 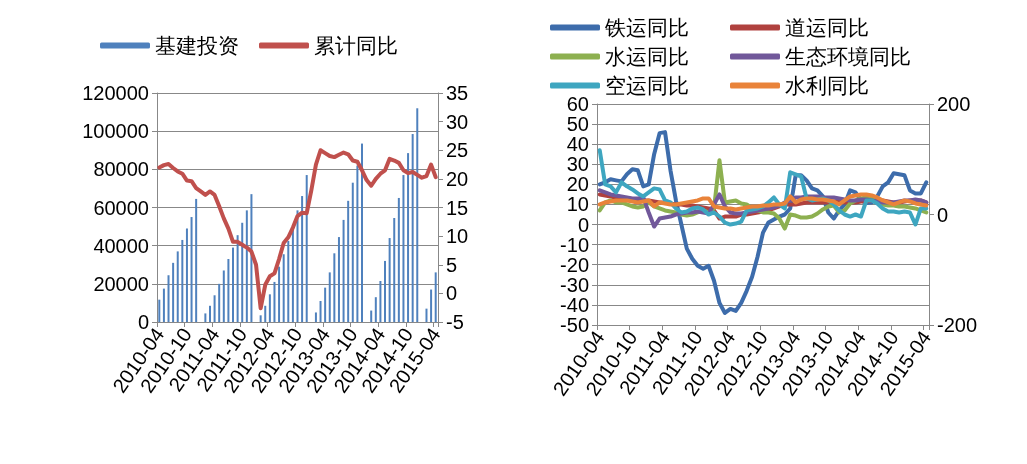 What do you see at coordinates (455, 322) in the screenshot?
I see `y2-tick-label: -5` at bounding box center [455, 322].